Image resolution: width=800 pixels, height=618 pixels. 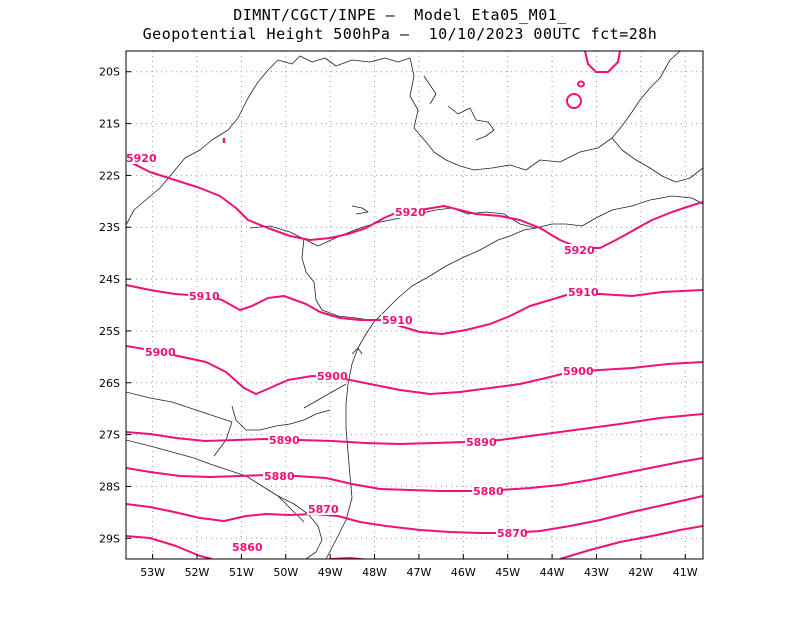 What do you see at coordinates (374, 572) in the screenshot?
I see `x-tick-label: 48W` at bounding box center [374, 572].